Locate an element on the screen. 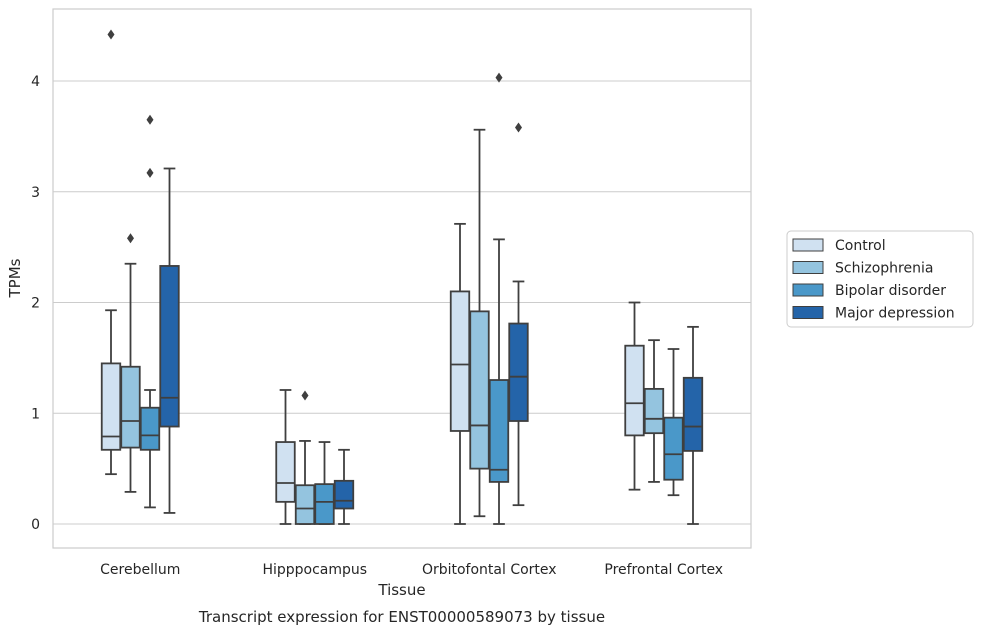 The image size is (983, 634). x-tick-label: Orbitofontal Cortex is located at coordinates (489, 570).